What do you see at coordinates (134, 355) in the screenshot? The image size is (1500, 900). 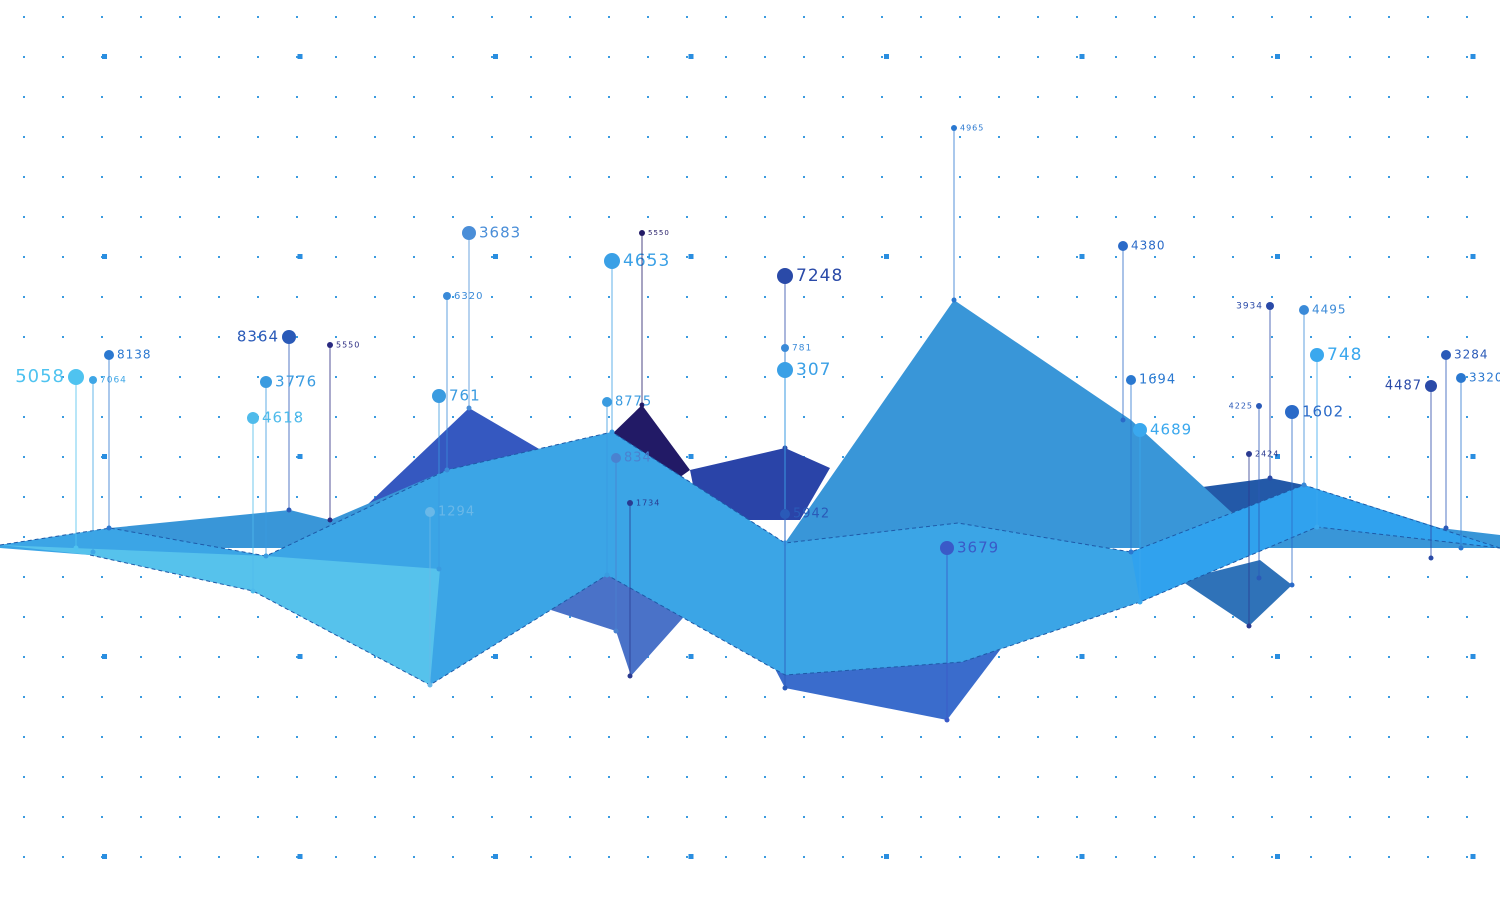 I see `pin-label: 8138` at bounding box center [134, 355].